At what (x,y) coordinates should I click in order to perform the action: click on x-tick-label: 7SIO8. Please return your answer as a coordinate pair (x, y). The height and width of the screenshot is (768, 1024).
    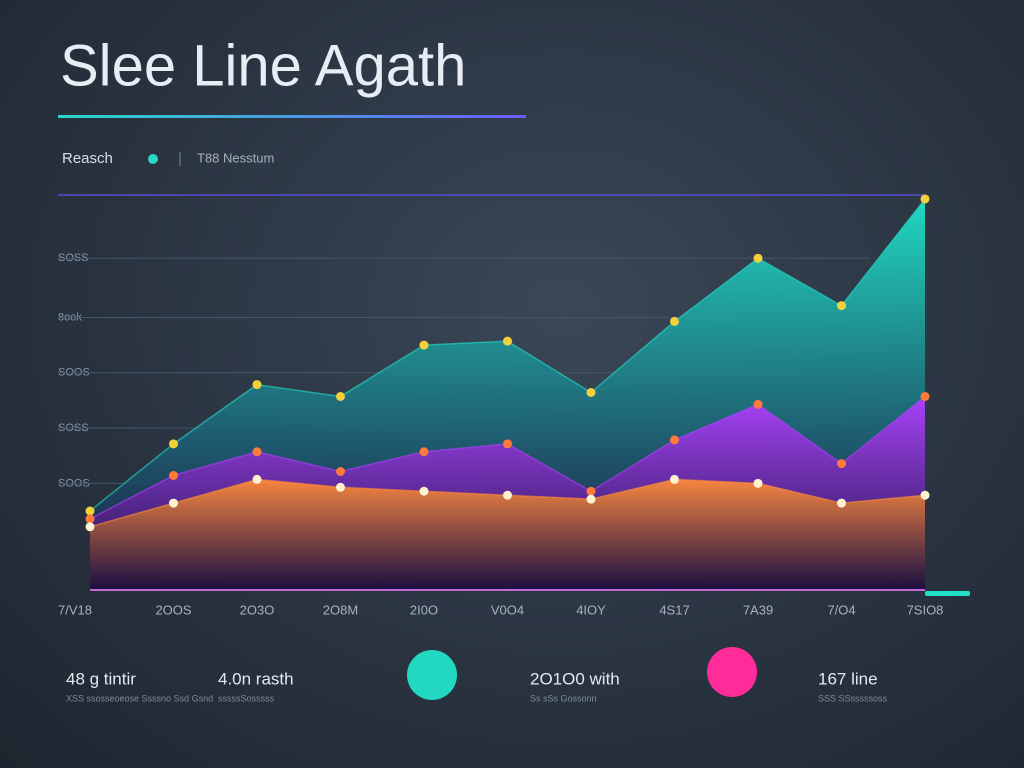
    Looking at the image, I should click on (925, 609).